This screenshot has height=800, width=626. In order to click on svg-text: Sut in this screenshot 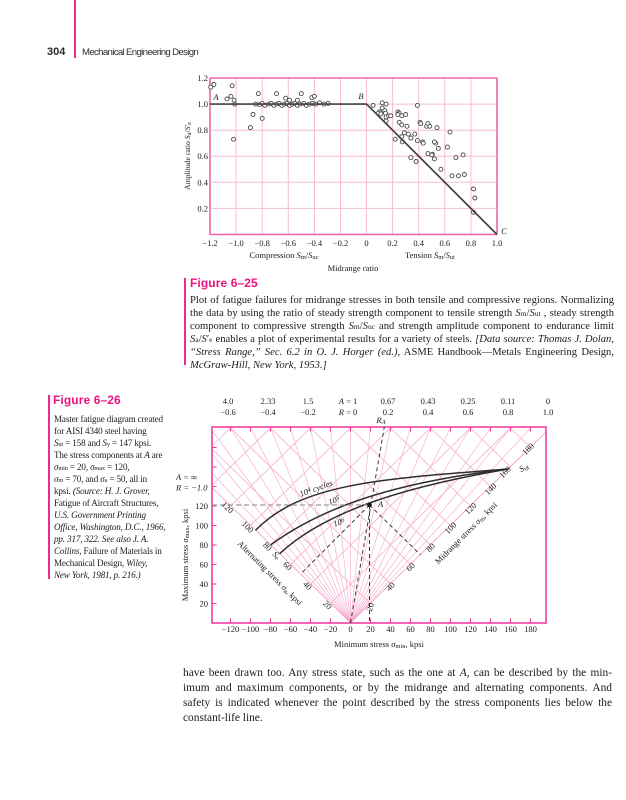, I will do `click(524, 468)`.